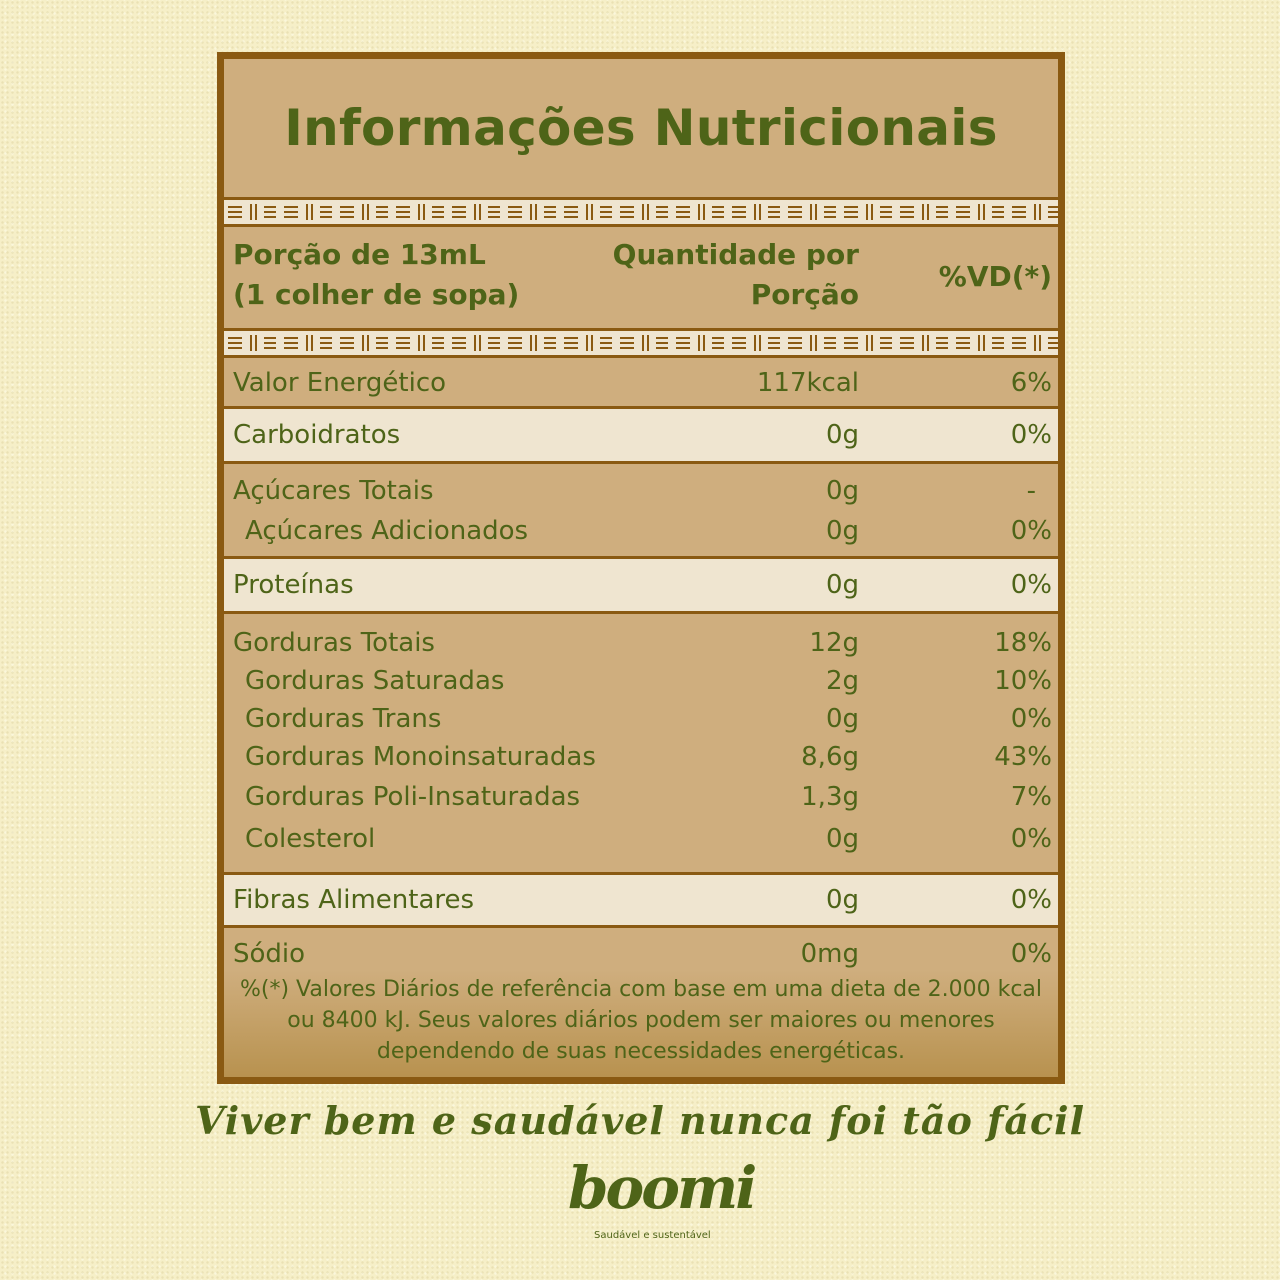 The height and width of the screenshot is (1280, 1280). Describe the element at coordinates (1031, 797) in the screenshot. I see `nutrient-vd: 7%` at that location.